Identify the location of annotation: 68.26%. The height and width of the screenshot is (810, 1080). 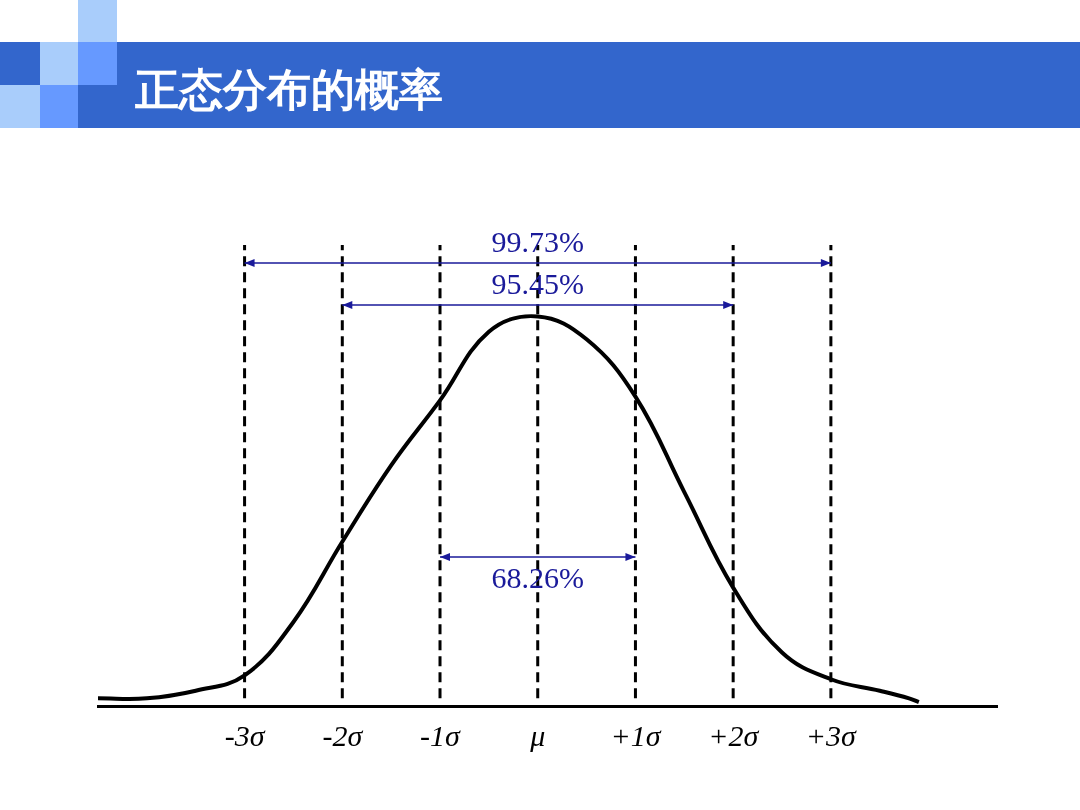
(537, 577).